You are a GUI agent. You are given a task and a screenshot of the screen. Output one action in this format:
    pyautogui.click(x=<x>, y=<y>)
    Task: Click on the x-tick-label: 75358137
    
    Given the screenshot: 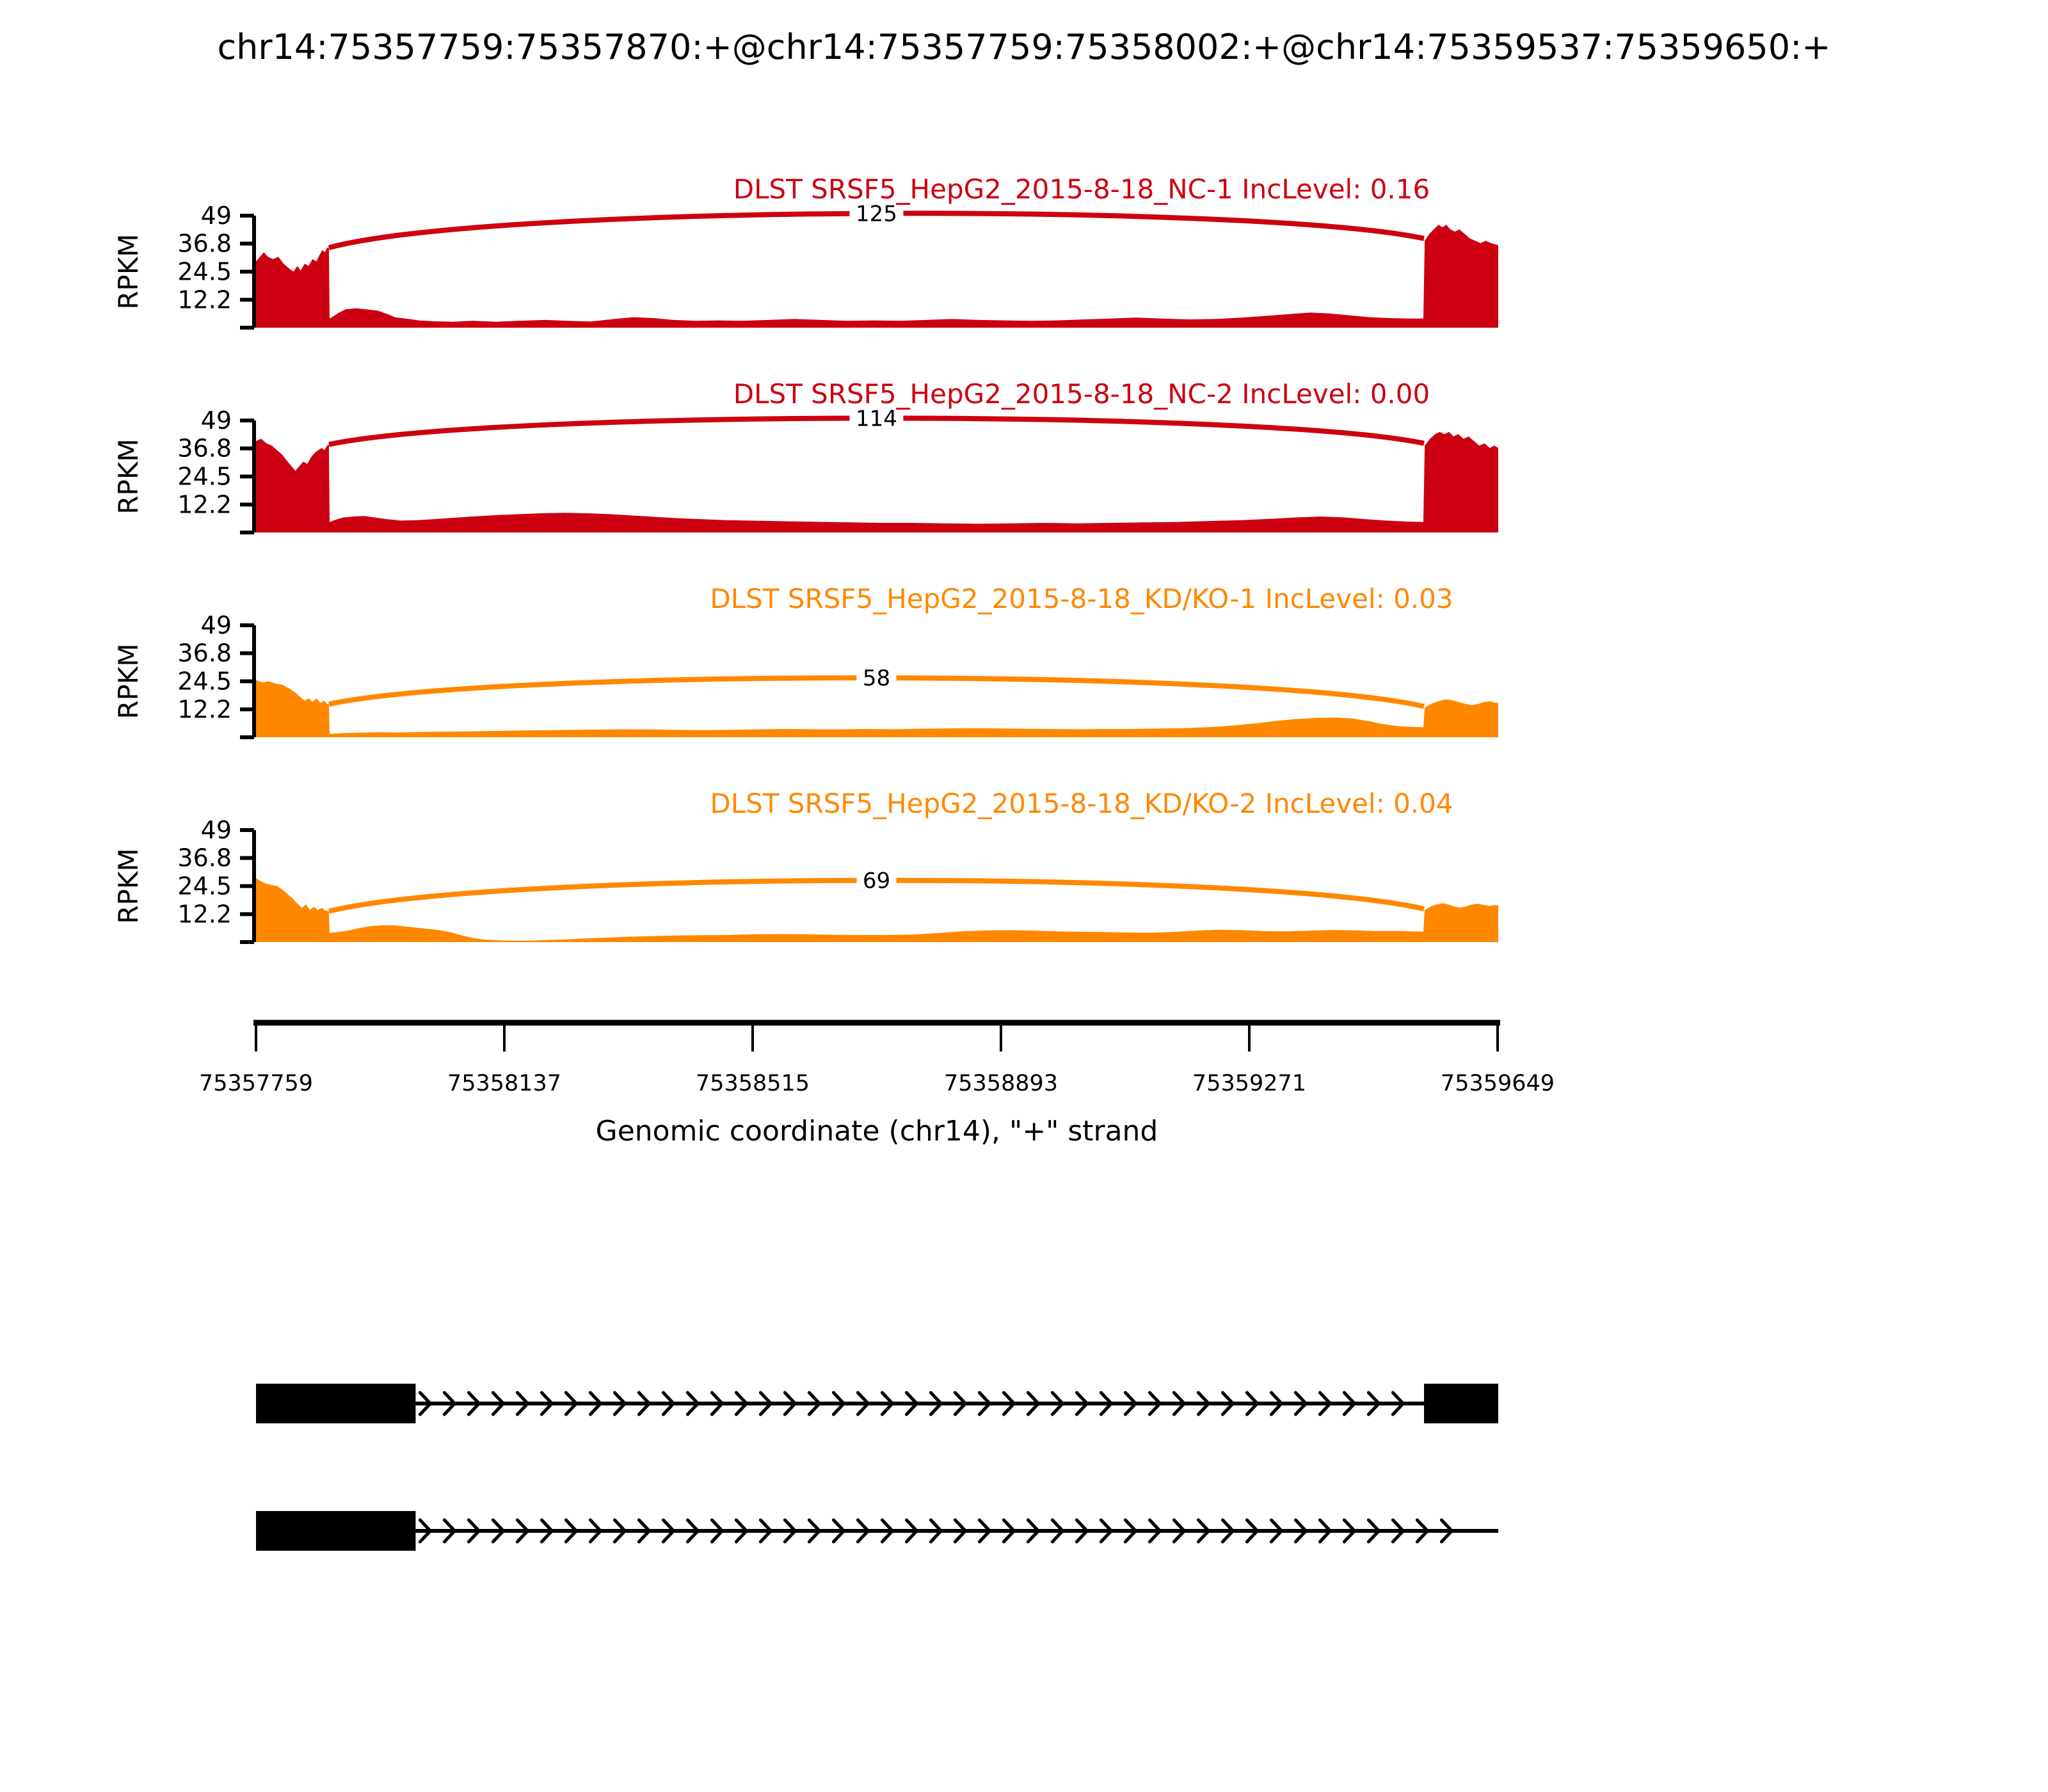 What is the action you would take?
    pyautogui.click(x=504, y=1083)
    